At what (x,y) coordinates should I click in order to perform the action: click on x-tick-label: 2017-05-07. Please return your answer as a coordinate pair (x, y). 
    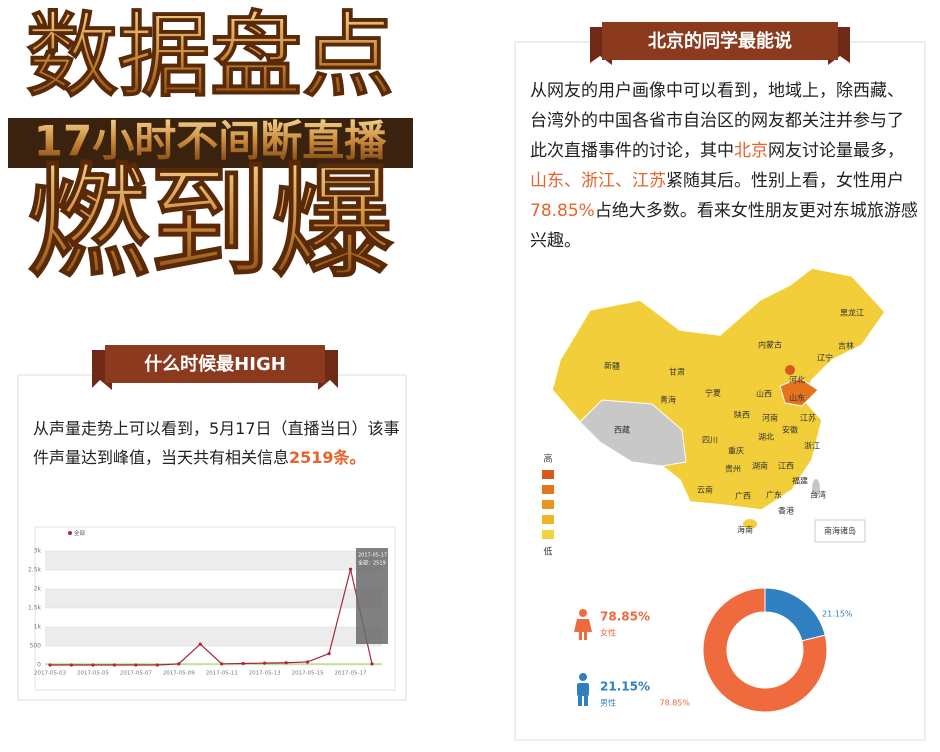
    Looking at the image, I should click on (136, 674).